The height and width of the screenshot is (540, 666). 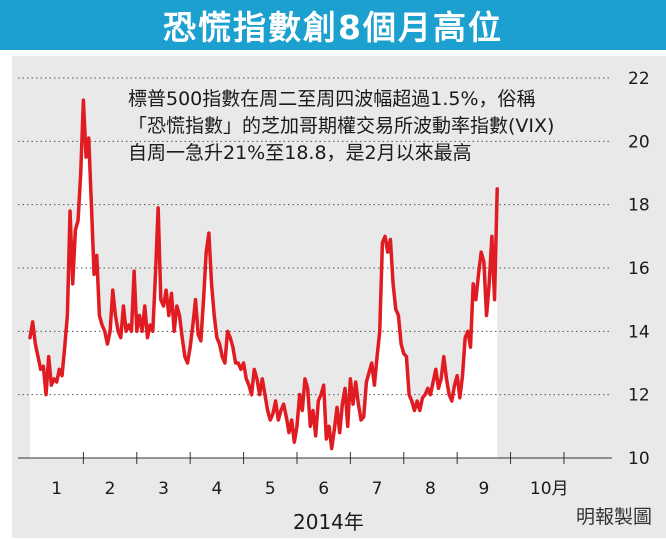 What do you see at coordinates (639, 142) in the screenshot?
I see `y-tick-label: 20` at bounding box center [639, 142].